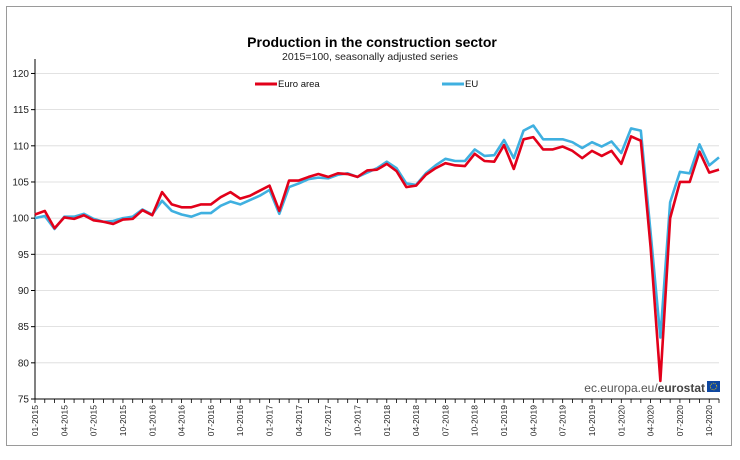 Image resolution: width=740 pixels, height=460 pixels. Describe the element at coordinates (372, 42) in the screenshot. I see `chart-title: Production in the construction sector` at that location.